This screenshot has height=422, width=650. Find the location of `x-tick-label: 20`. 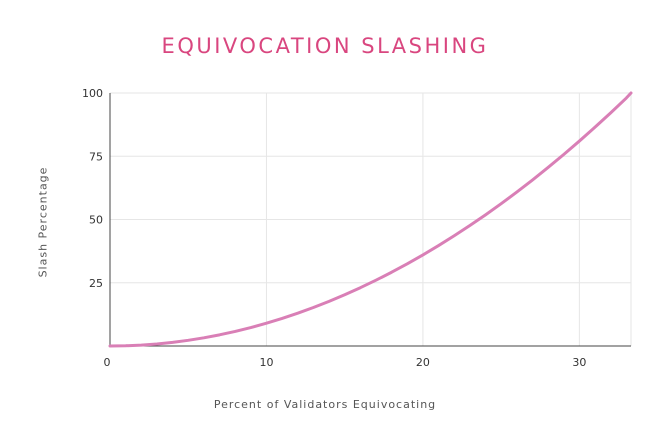

x-tick-label: 20 is located at coordinates (423, 362).